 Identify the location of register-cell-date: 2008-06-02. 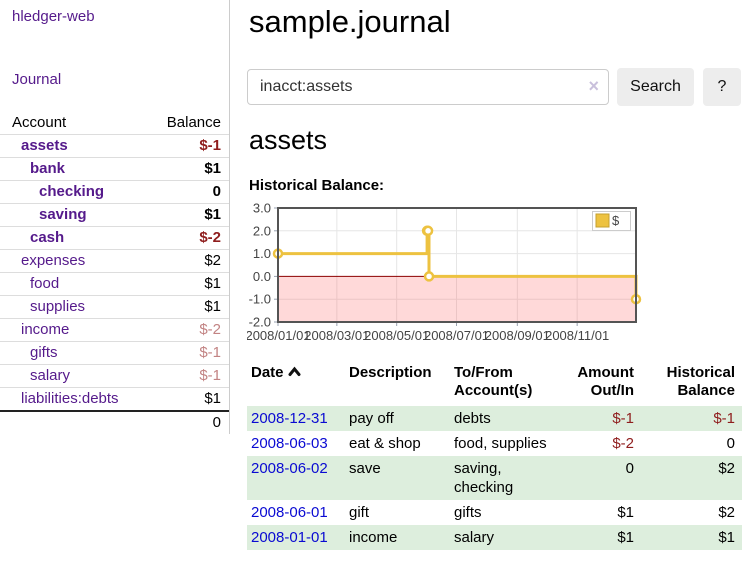
(296, 478).